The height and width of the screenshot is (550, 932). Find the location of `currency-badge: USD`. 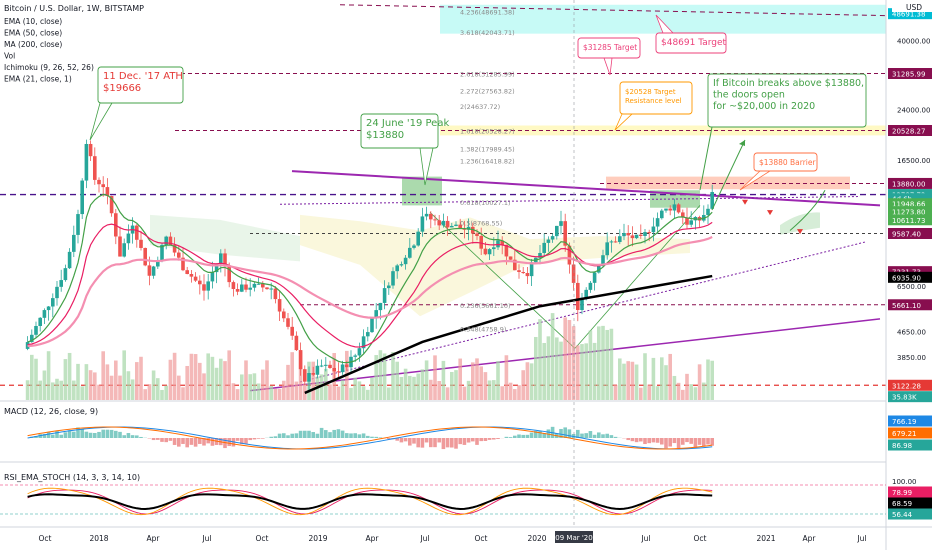

currency-badge: USD is located at coordinates (914, 7).